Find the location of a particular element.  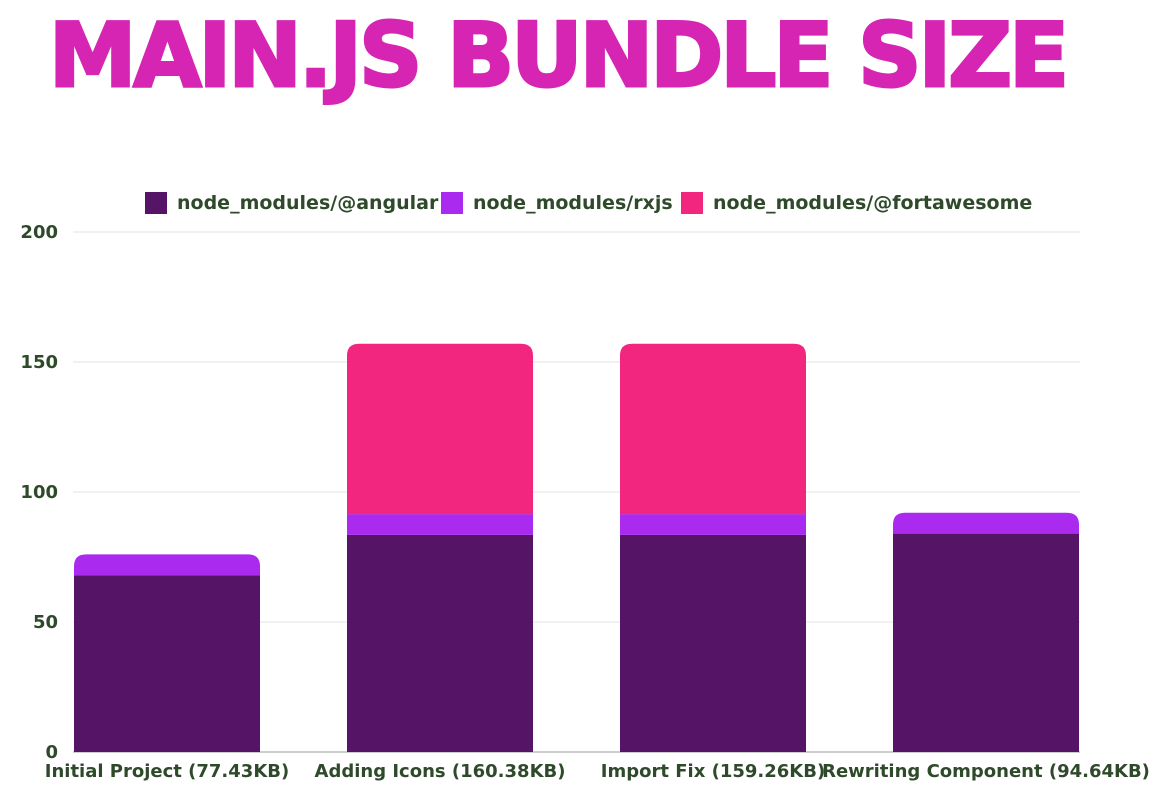

x-category-label: Import Fix (159.26KB) is located at coordinates (713, 771).